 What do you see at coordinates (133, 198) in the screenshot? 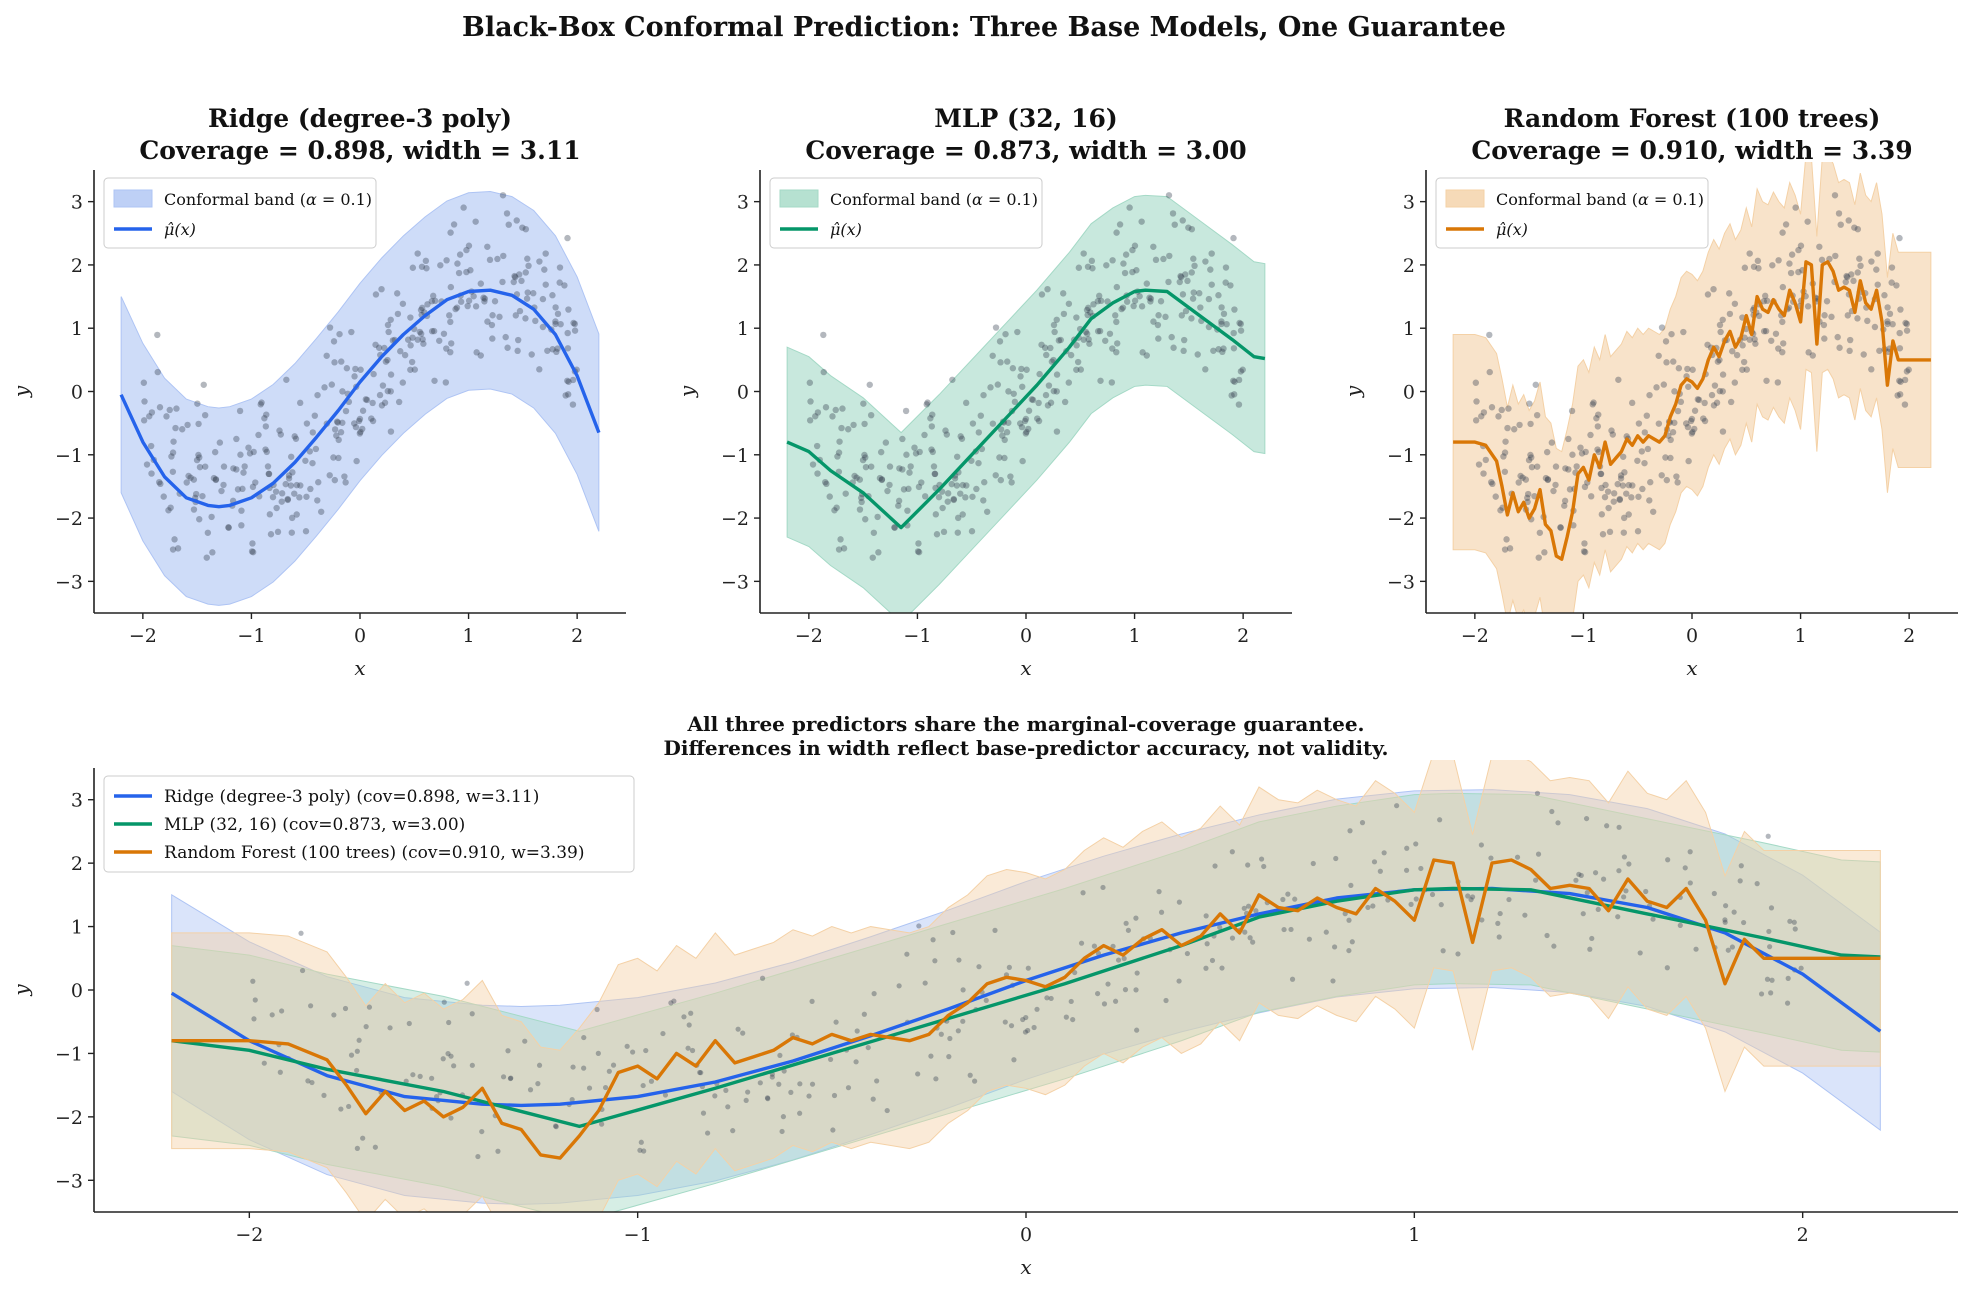
I see `legend-swatch-band` at bounding box center [133, 198].